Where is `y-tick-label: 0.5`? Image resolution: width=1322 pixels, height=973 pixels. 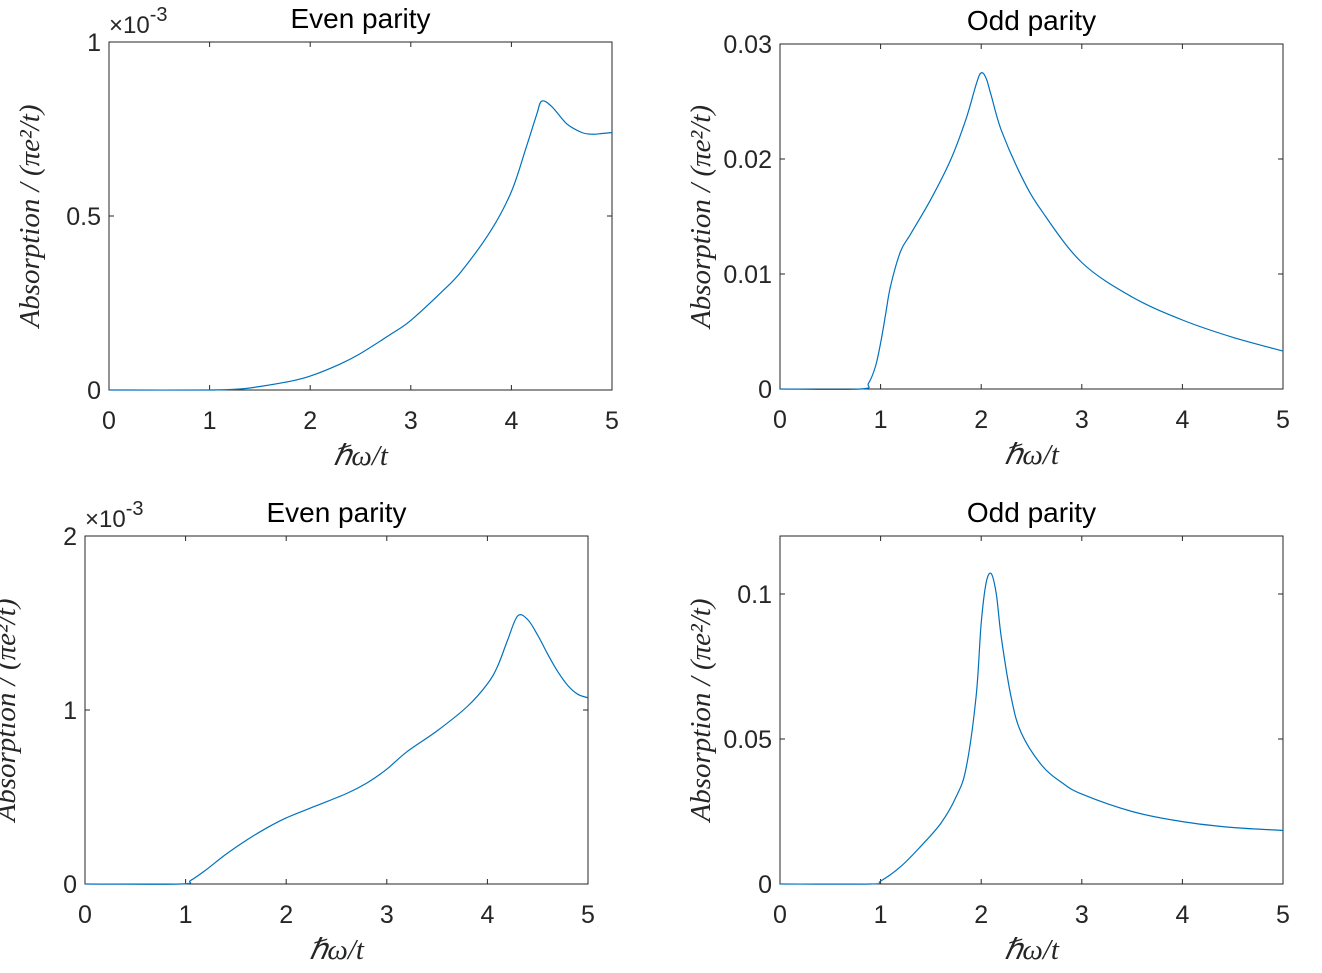 y-tick-label: 0.5 is located at coordinates (83, 217).